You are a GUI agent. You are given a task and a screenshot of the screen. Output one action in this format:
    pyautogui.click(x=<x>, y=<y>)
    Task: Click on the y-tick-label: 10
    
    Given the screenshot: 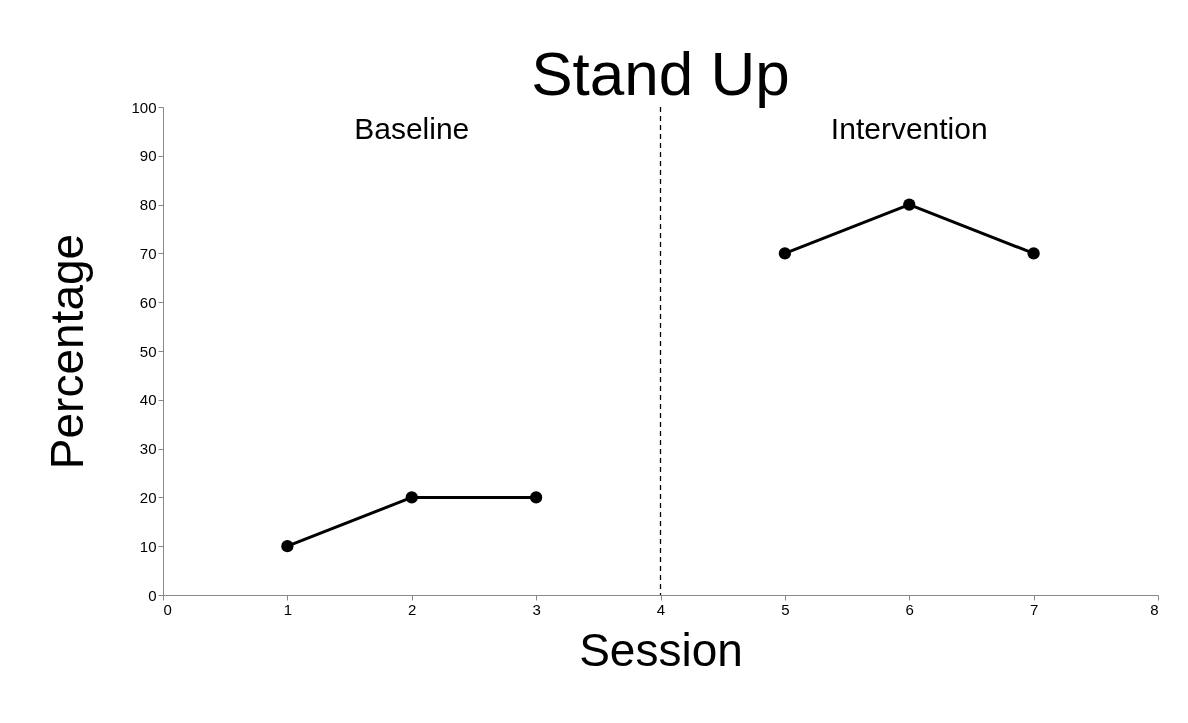 What is the action you would take?
    pyautogui.click(x=148, y=546)
    